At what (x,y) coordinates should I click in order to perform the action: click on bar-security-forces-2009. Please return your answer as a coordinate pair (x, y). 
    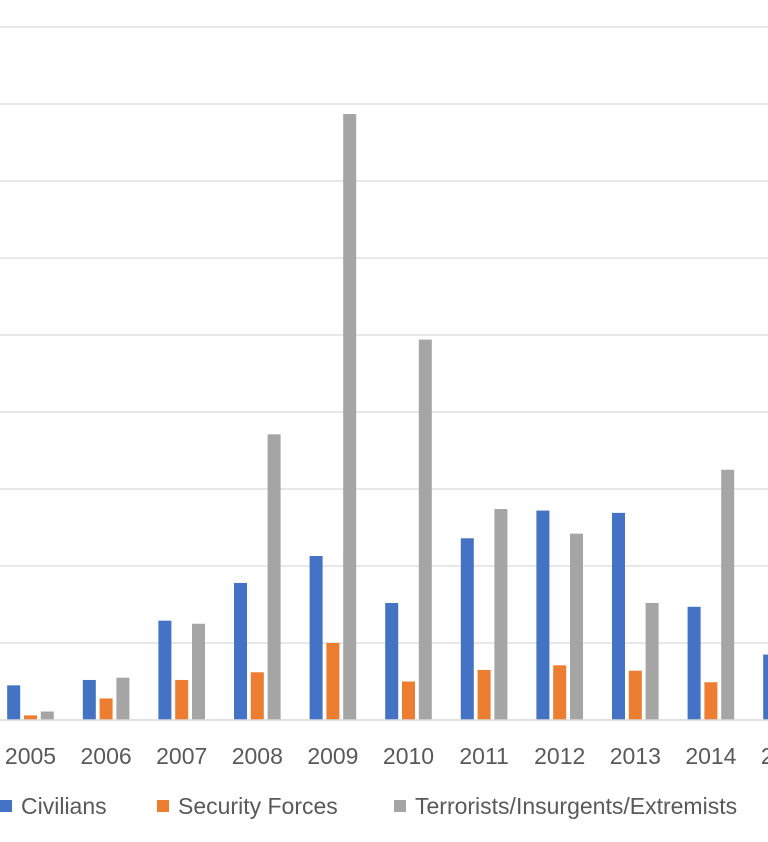
    Looking at the image, I should click on (333, 681).